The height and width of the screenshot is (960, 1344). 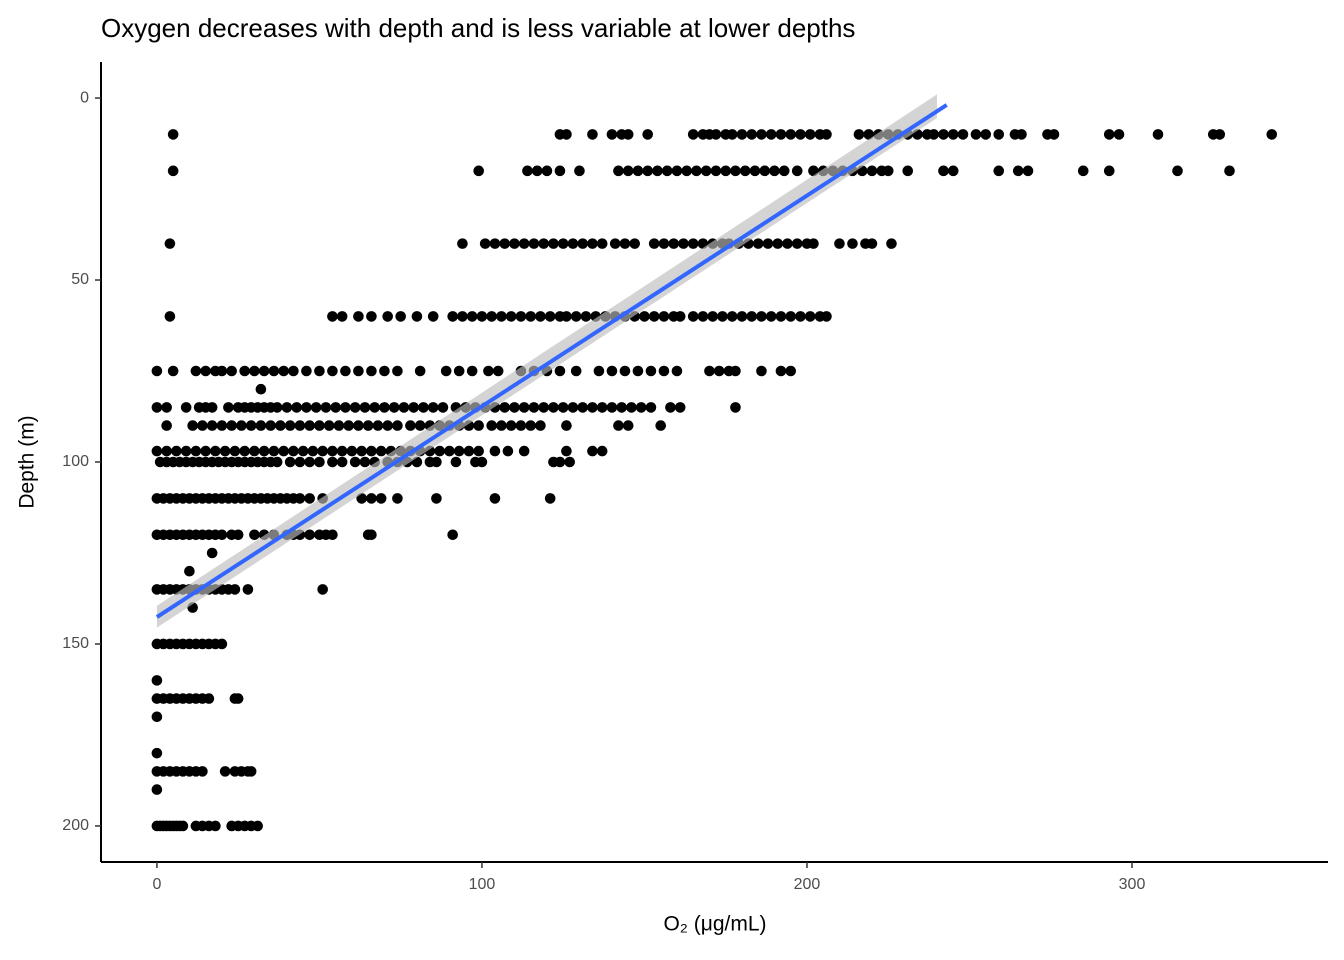 What do you see at coordinates (156, 884) in the screenshot?
I see `x-tick-label: 0` at bounding box center [156, 884].